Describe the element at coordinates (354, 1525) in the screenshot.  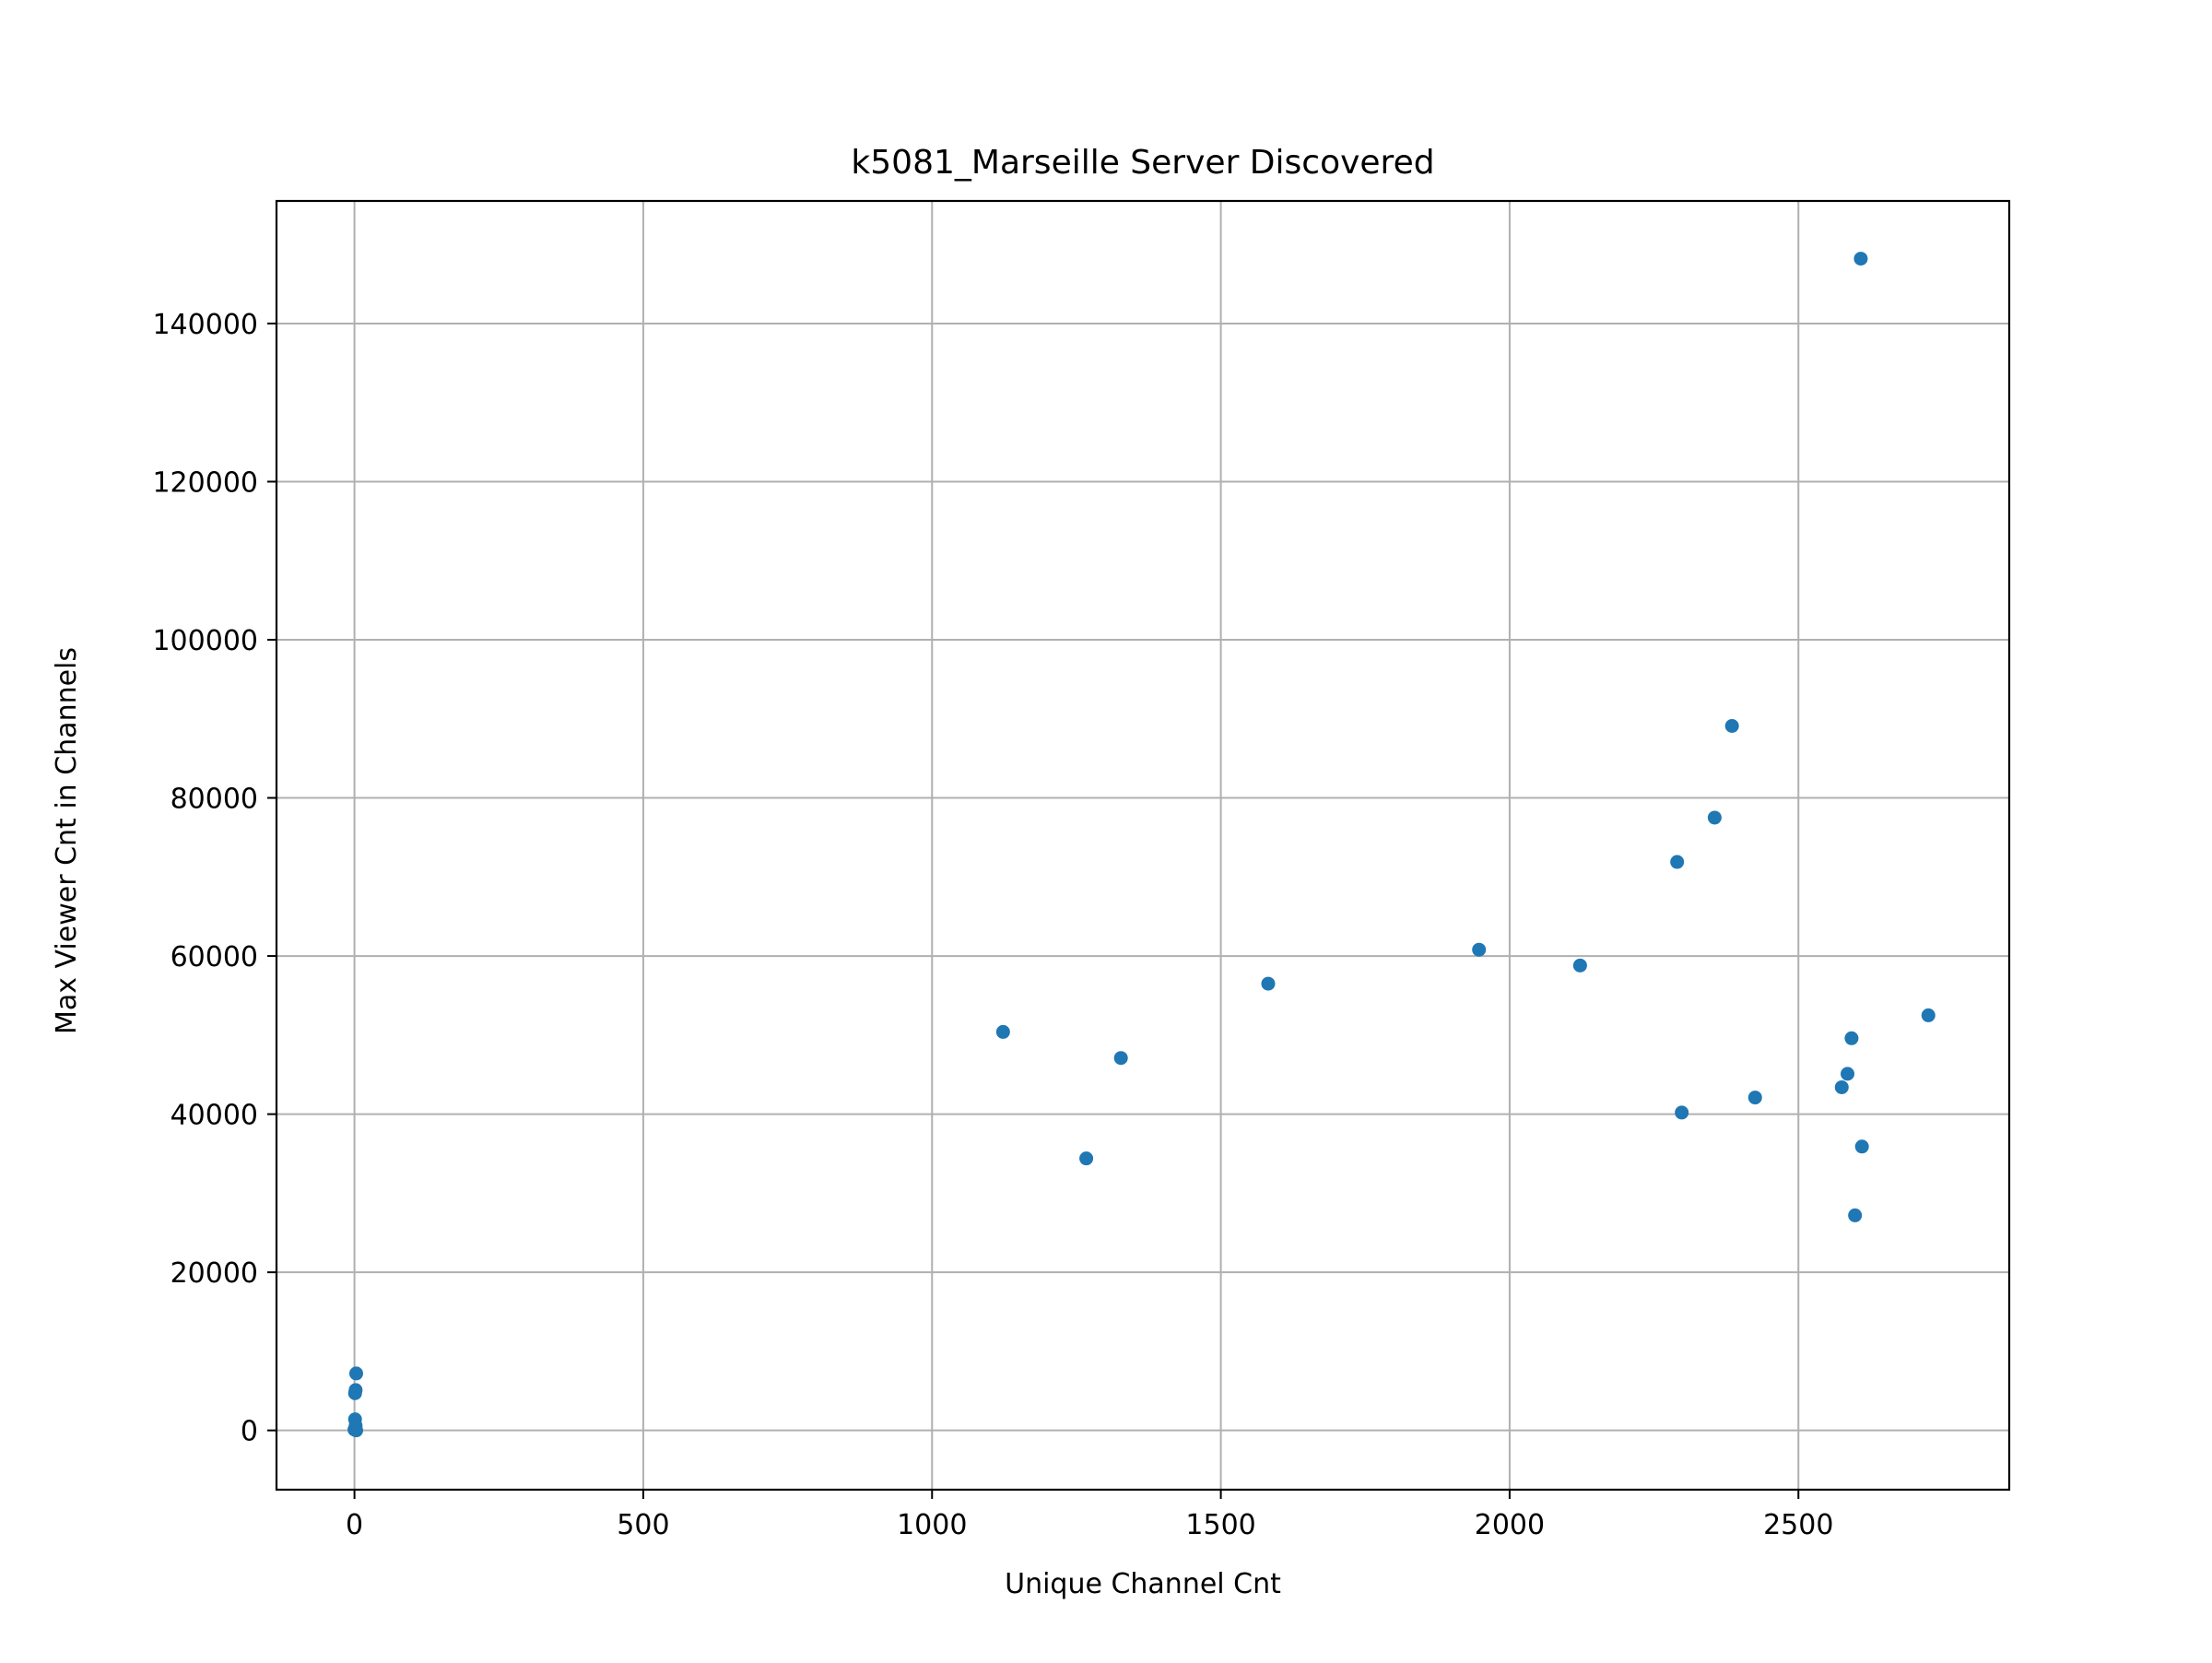
I see `x-tick-label: 0` at that location.